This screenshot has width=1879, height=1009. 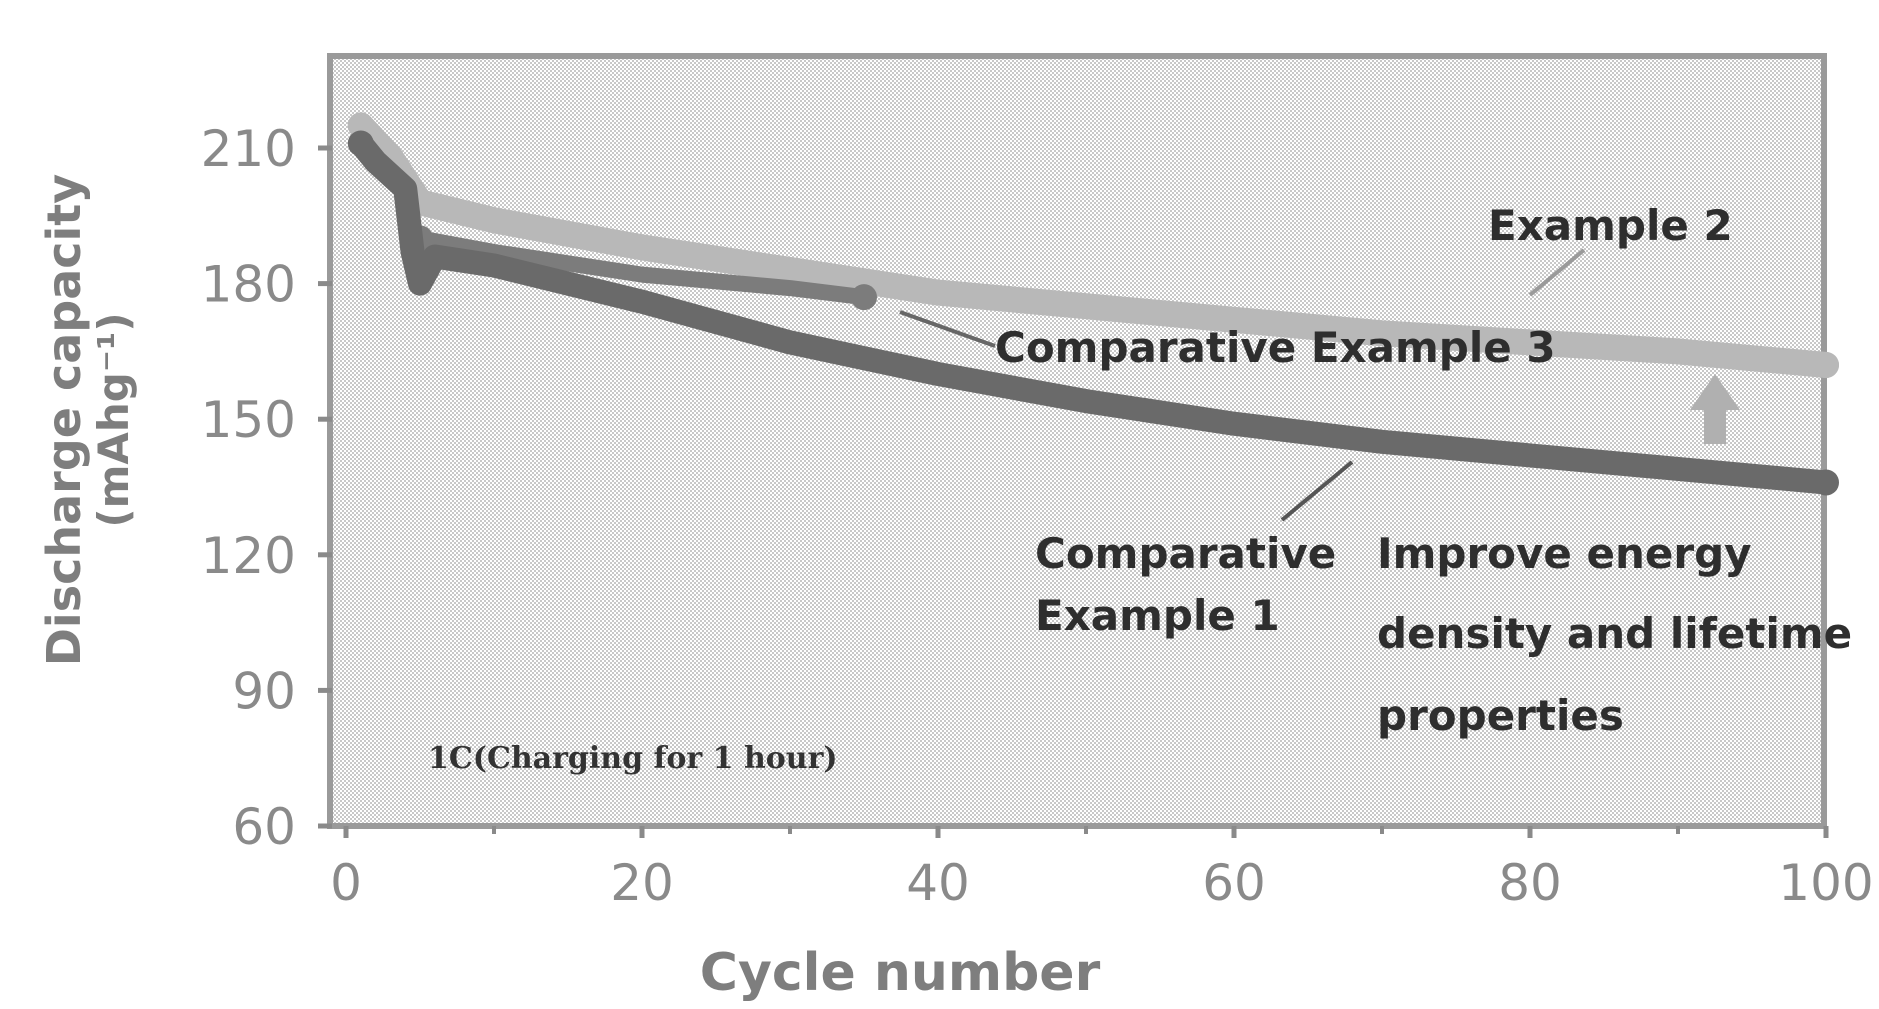 I want to click on y-tick-label: 150, so click(x=248, y=420).